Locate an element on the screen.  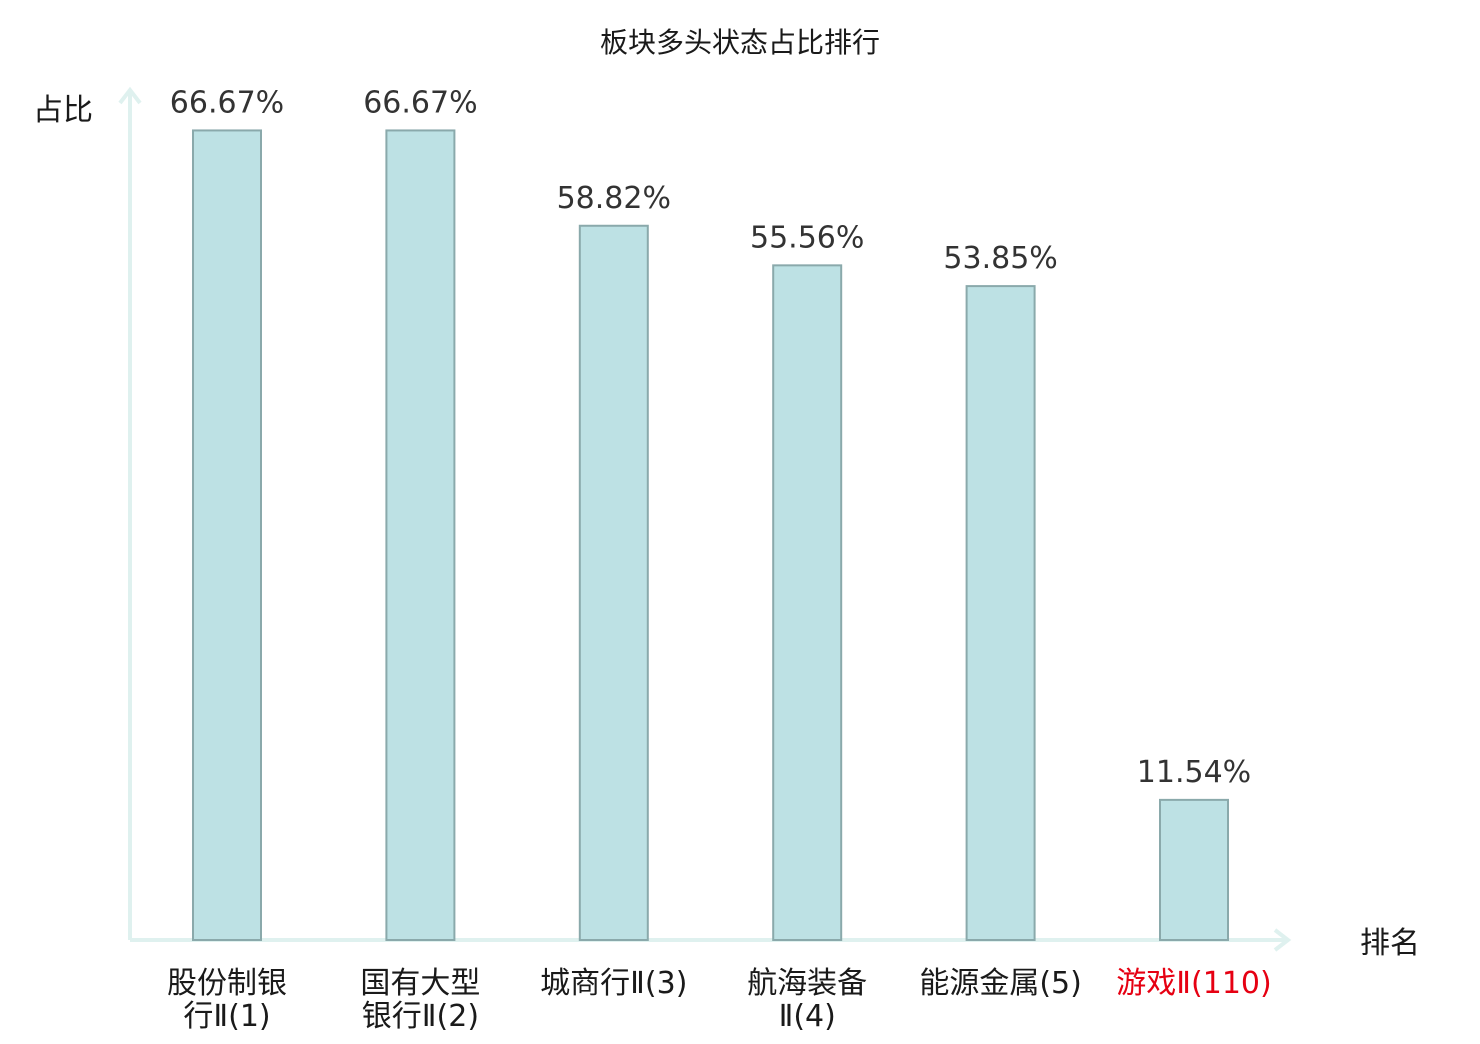
value-label: 53.85% is located at coordinates (1000, 258).